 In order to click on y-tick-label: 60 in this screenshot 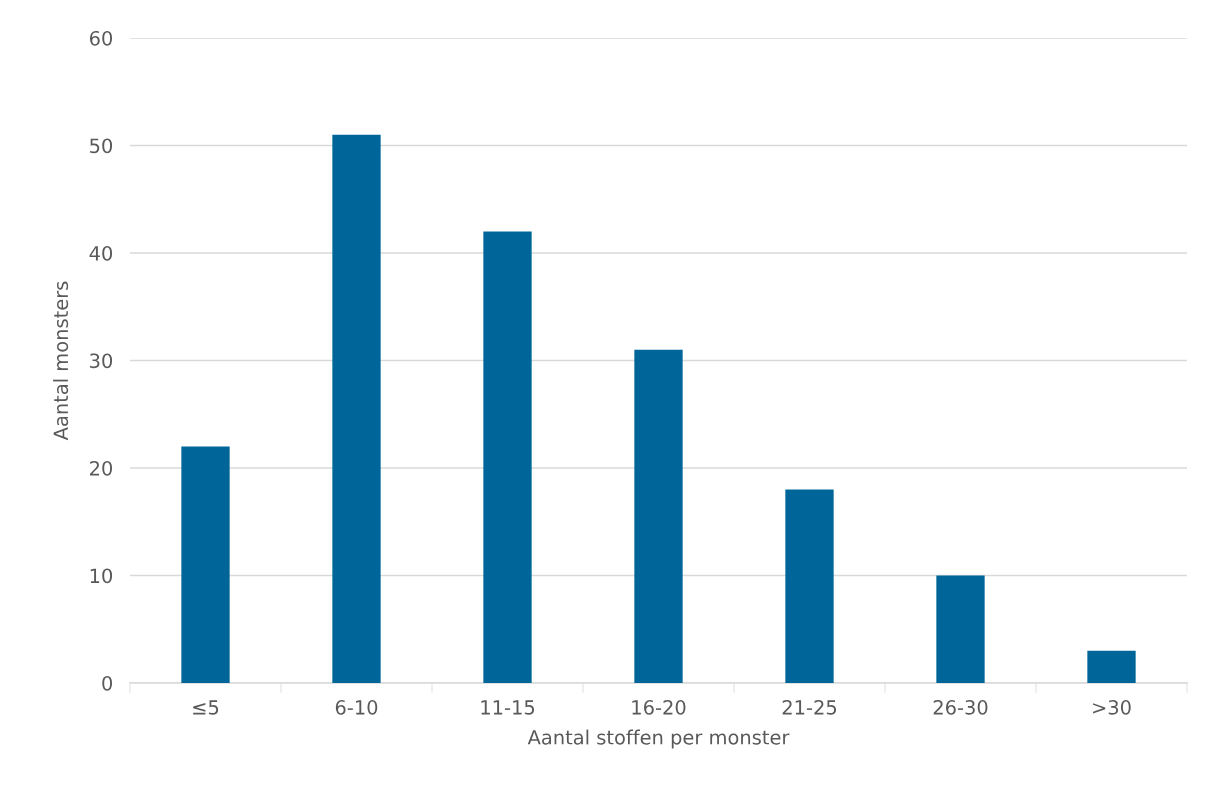, I will do `click(101, 38)`.